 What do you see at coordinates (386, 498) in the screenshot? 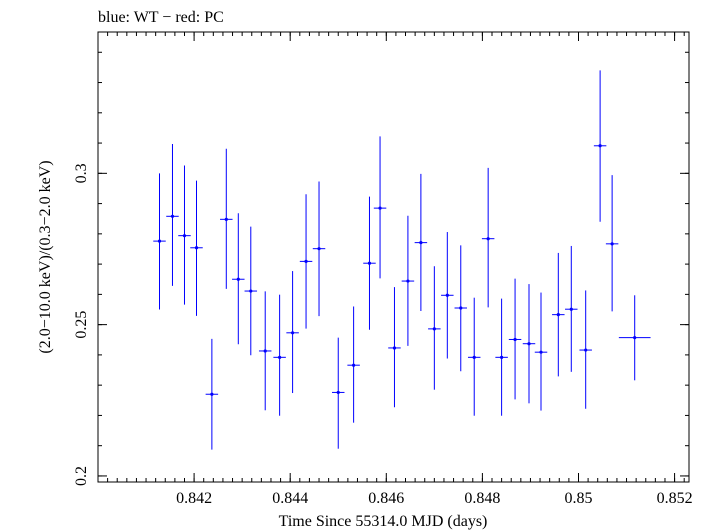
I see `x-tick-label: 0.846` at bounding box center [386, 498].